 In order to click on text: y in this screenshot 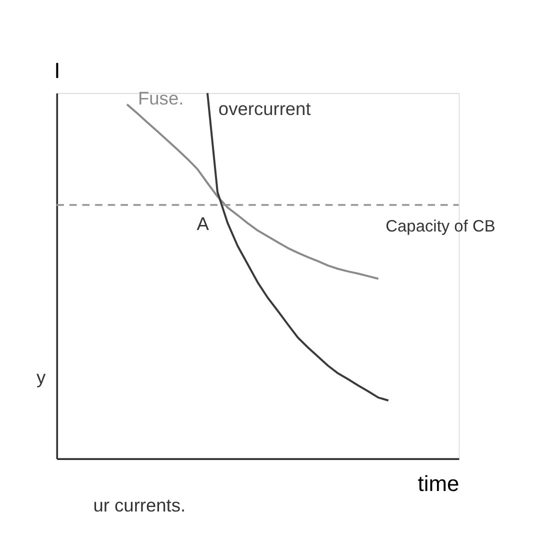, I will do `click(41, 377)`.